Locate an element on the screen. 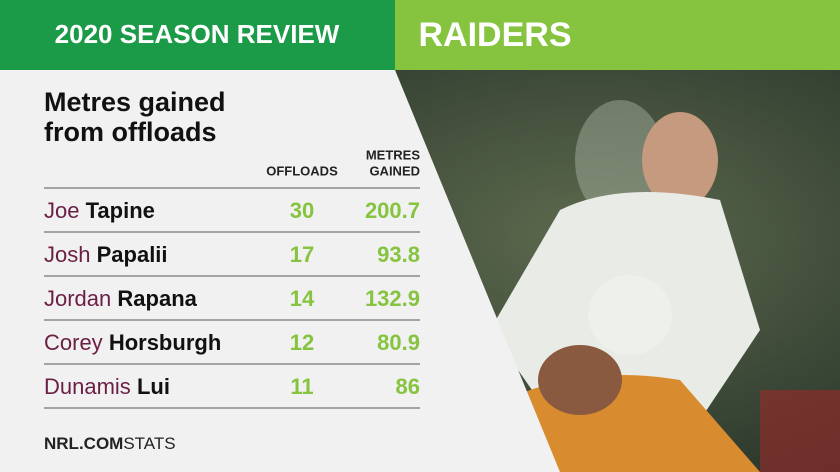 This screenshot has height=472, width=840. metres-value: 132.9 is located at coordinates (392, 298).